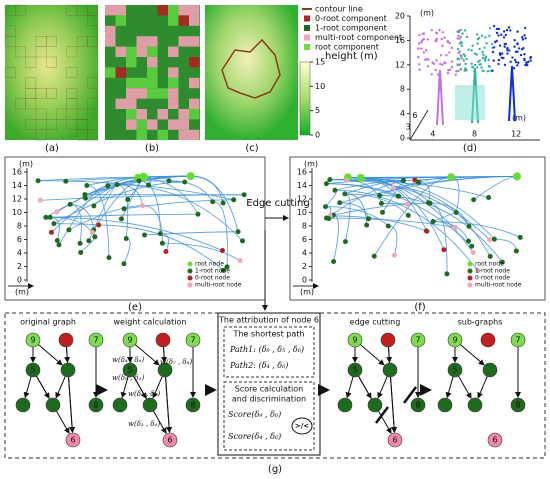  What do you see at coordinates (400, 40) in the screenshot?
I see `tick-label: 16` at bounding box center [400, 40].